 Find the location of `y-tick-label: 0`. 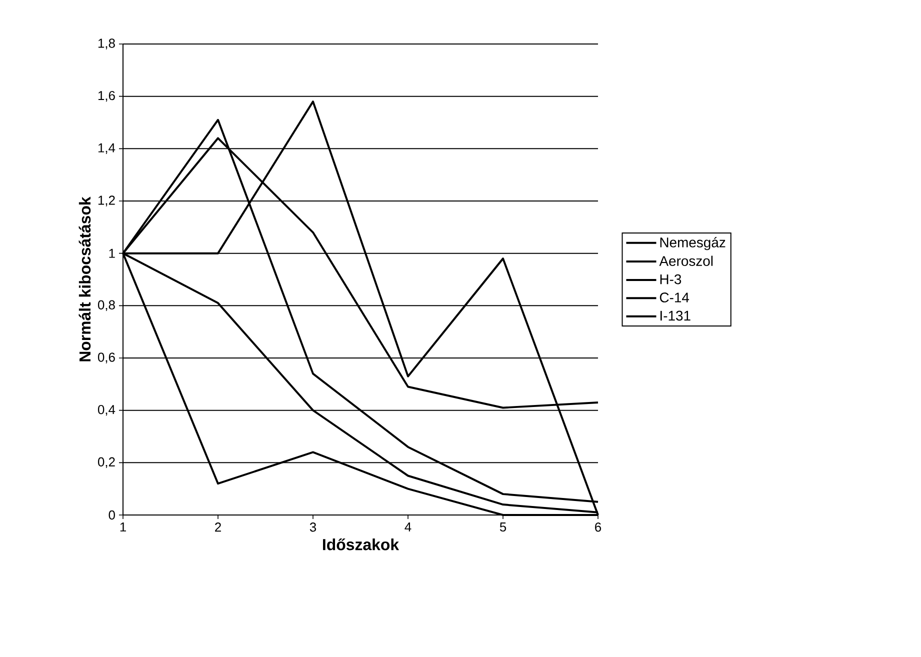

y-tick-label: 0 is located at coordinates (111, 515).